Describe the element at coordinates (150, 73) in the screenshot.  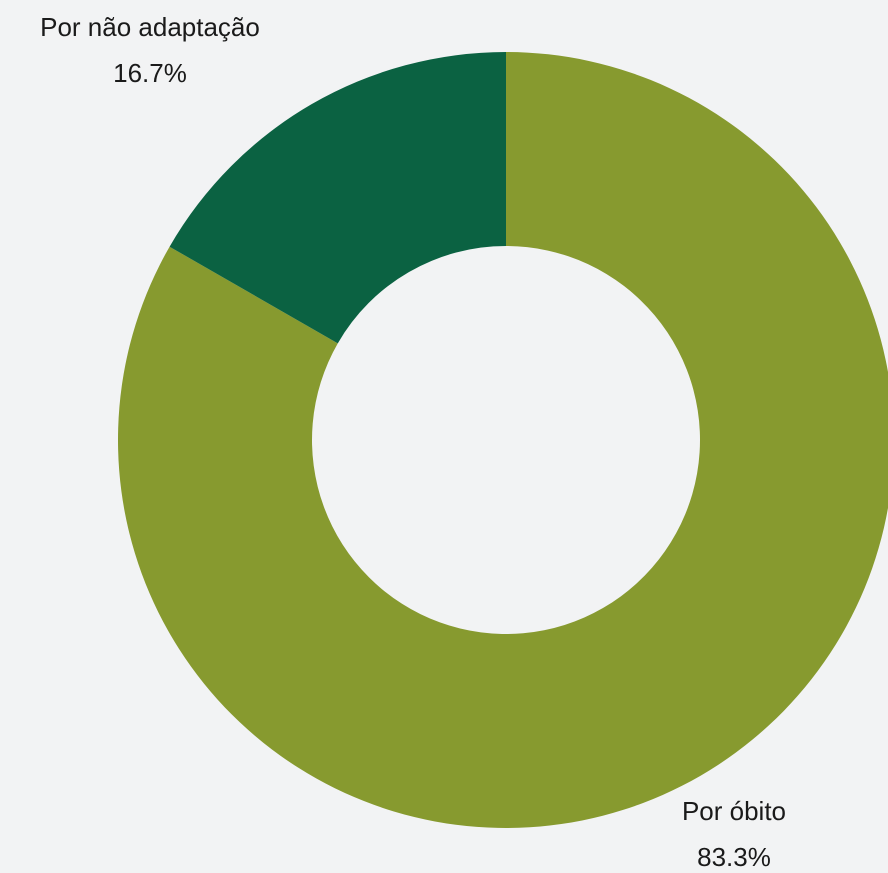
I see `slice-value-por-nao-adaptacao: 16.7%` at that location.